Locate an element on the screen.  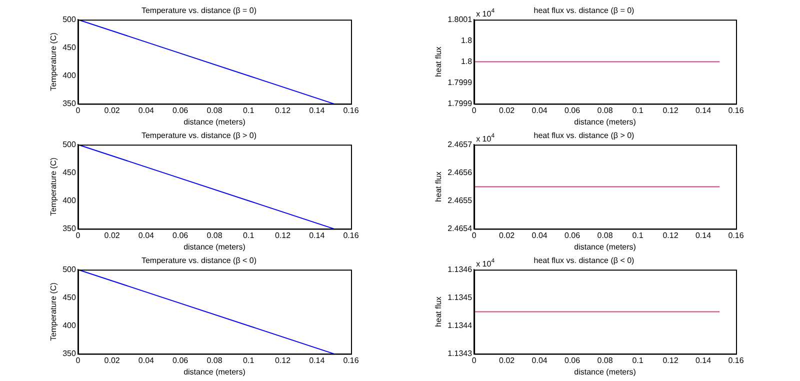
y-tick-label: 1.1343 is located at coordinates (460, 353).